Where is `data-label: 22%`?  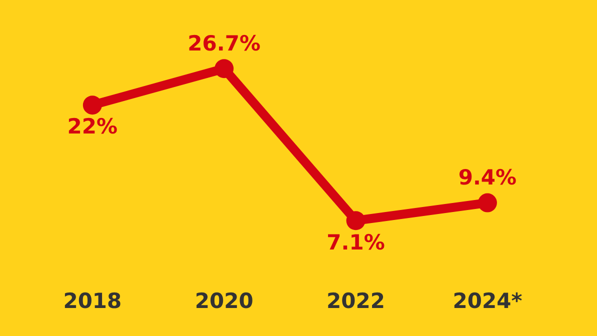 data-label: 22% is located at coordinates (92, 126).